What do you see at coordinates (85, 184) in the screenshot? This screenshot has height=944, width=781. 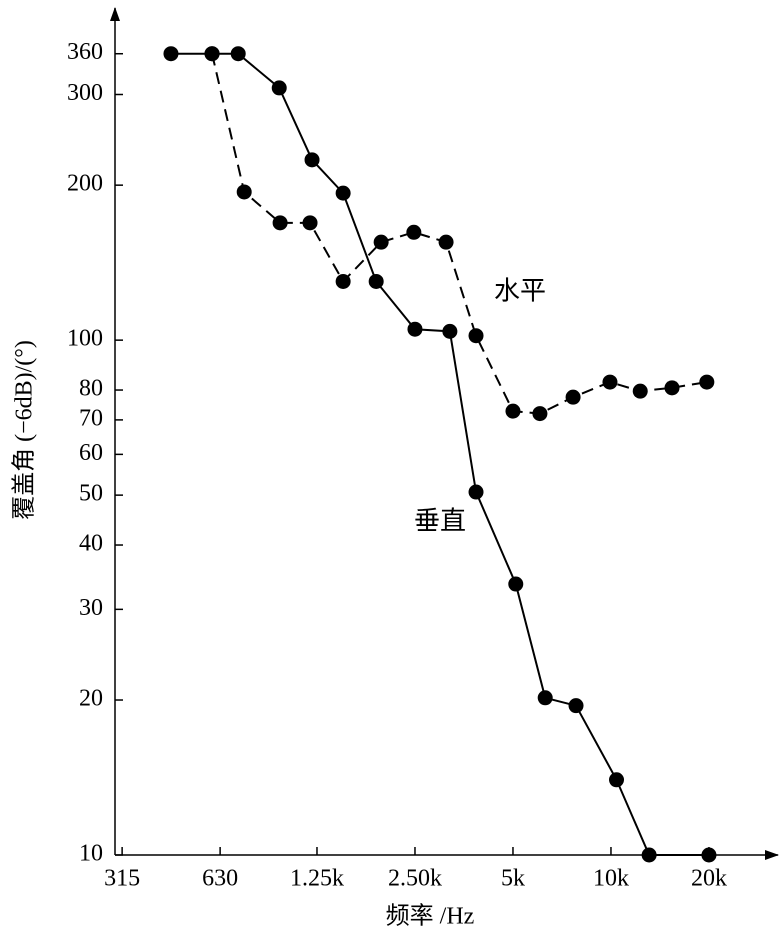 I see `y-tick-label: 200` at bounding box center [85, 184].